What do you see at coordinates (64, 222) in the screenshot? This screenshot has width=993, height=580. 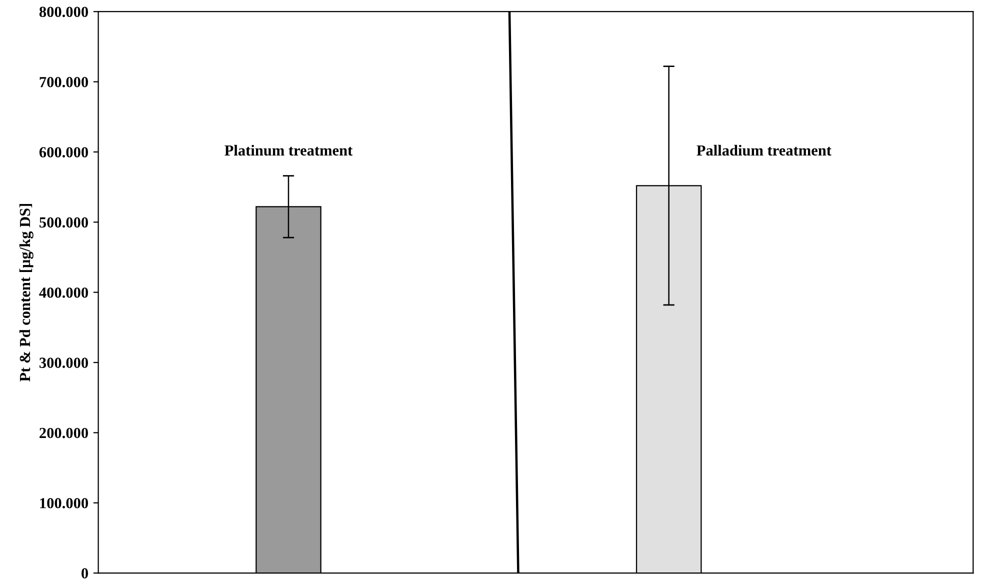 I see `y-tick-label: 500.000` at bounding box center [64, 222].